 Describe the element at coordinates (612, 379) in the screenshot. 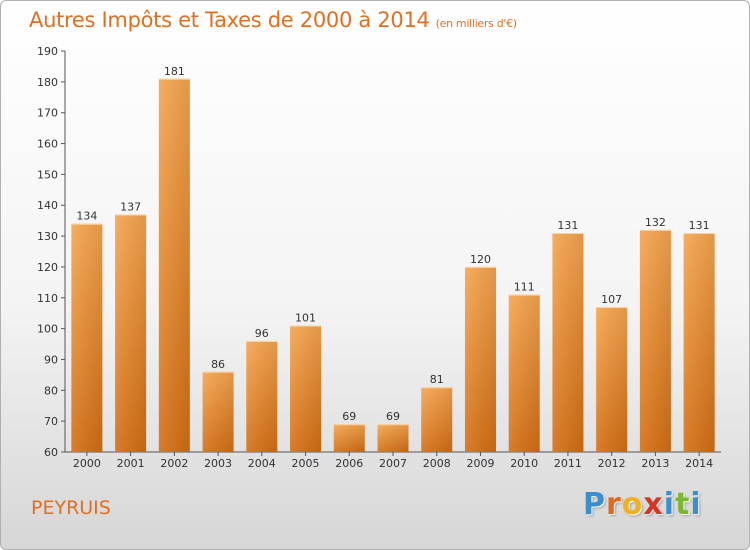

I see `bar-shade-2012` at that location.